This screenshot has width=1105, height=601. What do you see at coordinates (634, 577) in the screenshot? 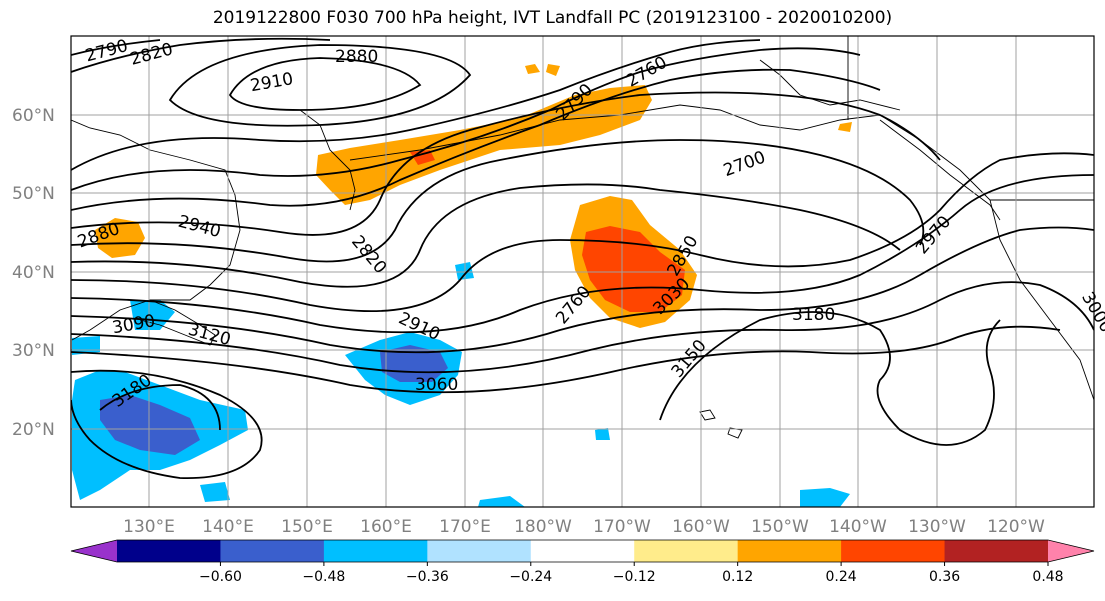
I see `colorbar-tick-label: −0.12` at bounding box center [634, 577].